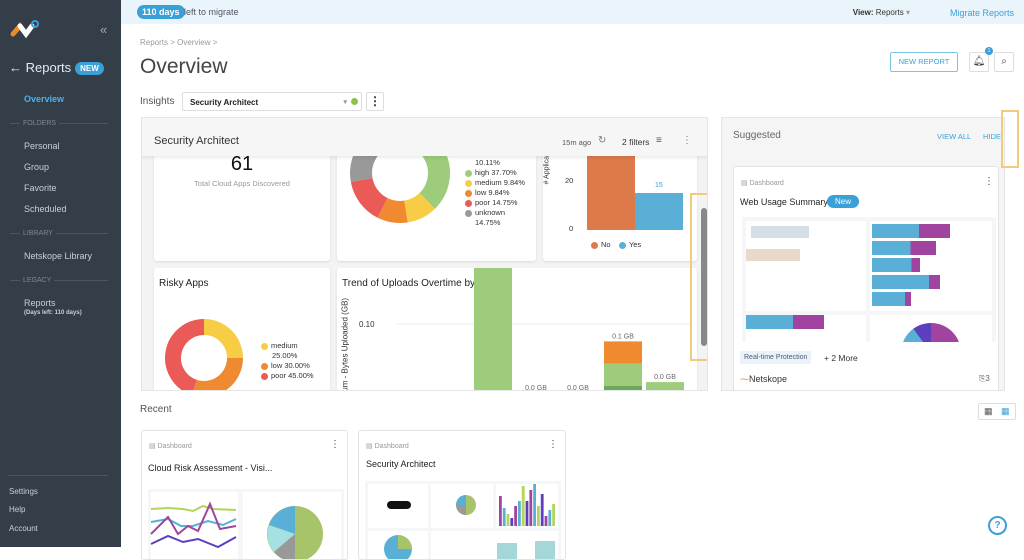 This screenshot has width=1024, height=560. I want to click on copies-icon: ⎘, so click(982, 378).